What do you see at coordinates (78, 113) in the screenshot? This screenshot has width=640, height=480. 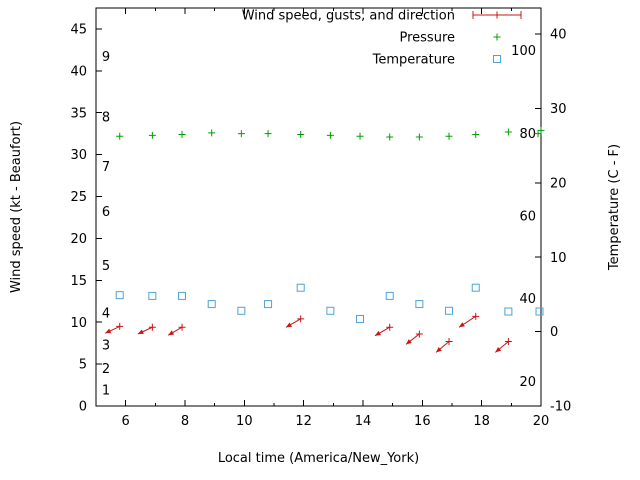 I see `y-left-tick-label: 35` at bounding box center [78, 113].